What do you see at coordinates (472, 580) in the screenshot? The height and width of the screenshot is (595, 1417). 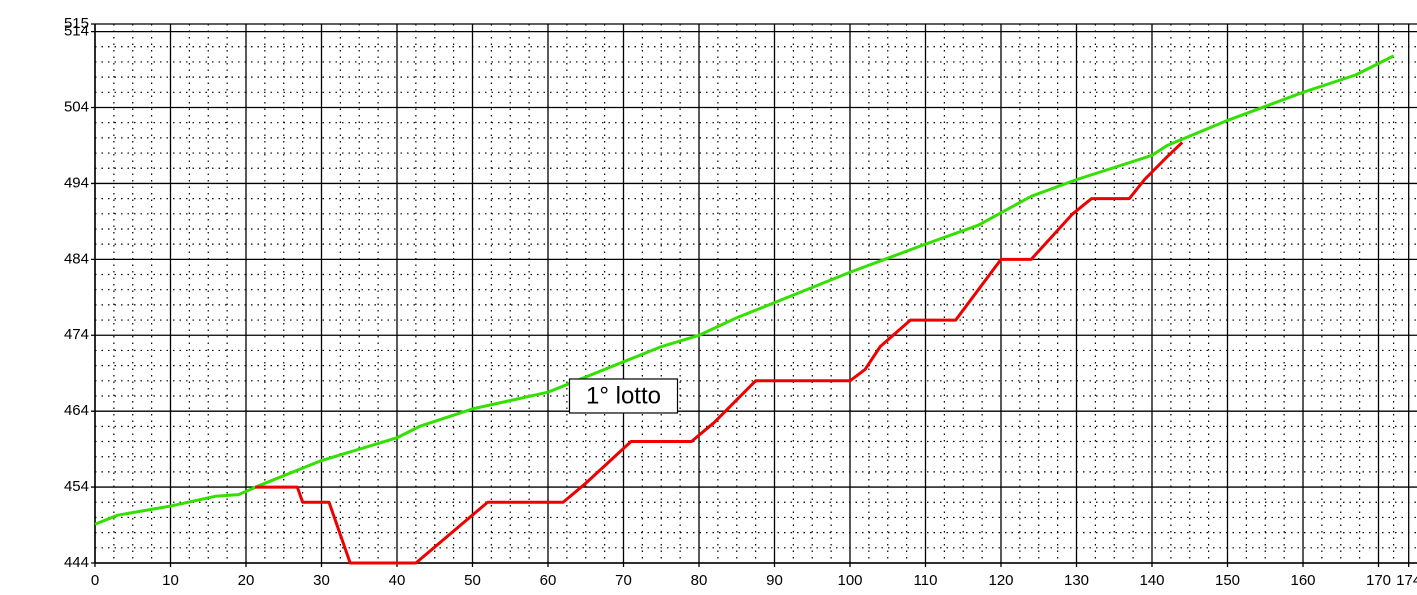 I see `x-tick-label: 50` at bounding box center [472, 580].